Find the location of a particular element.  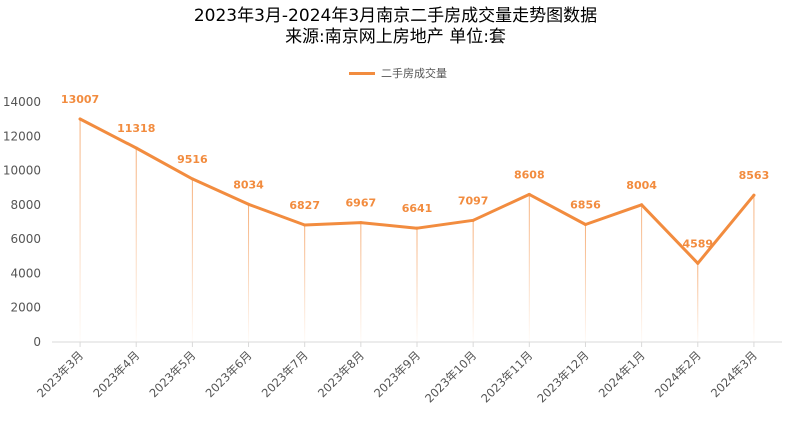

x-tick-label: 2023年10月 is located at coordinates (450, 376).